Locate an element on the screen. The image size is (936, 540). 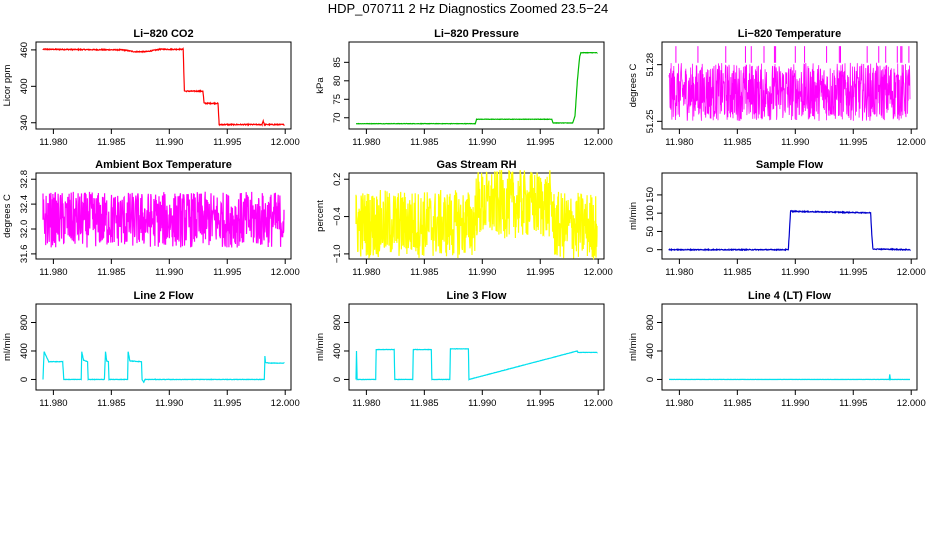
y-axis-label: Licor ppm is located at coordinates (7, 86).